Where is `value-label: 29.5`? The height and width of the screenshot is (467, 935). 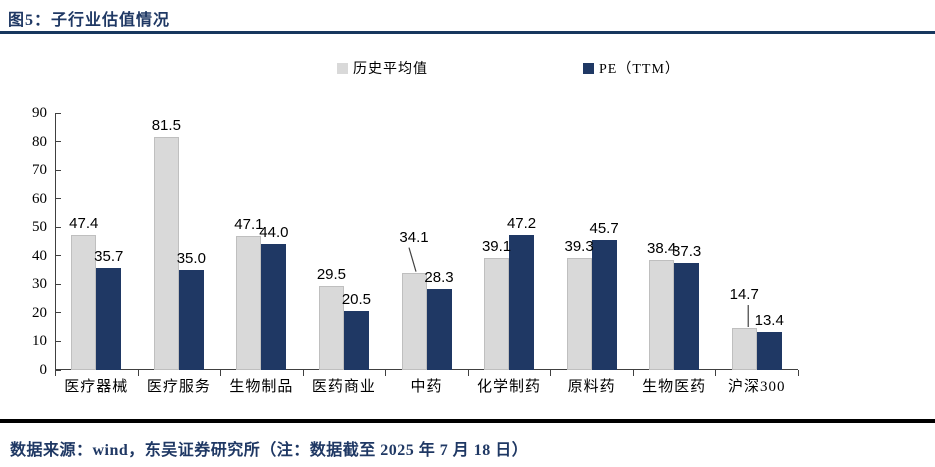 value-label: 29.5 is located at coordinates (331, 274).